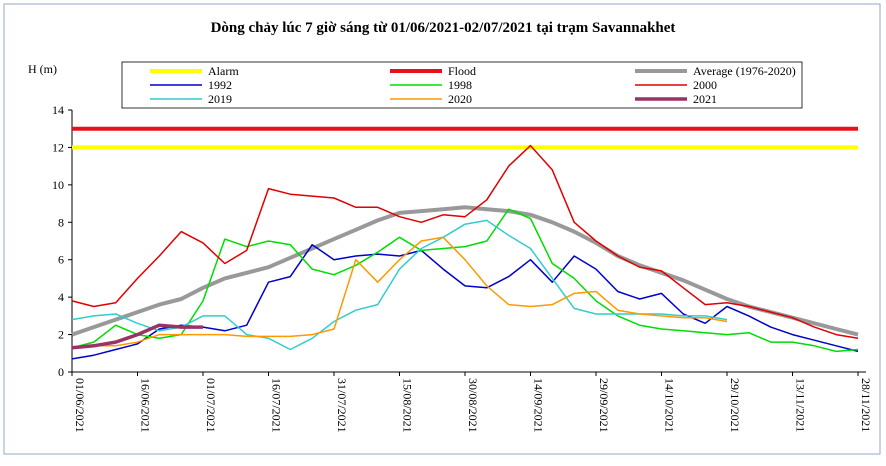 This screenshot has width=886, height=466. What do you see at coordinates (223, 71) in the screenshot?
I see `legend-label: Alarm` at bounding box center [223, 71].